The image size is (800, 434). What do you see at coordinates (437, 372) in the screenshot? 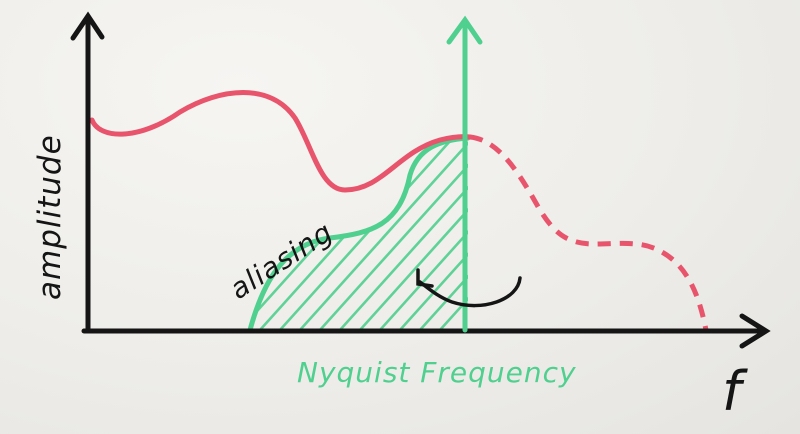
I see `nyquist-frequency-label: Nyquist Frequency` at bounding box center [437, 372].